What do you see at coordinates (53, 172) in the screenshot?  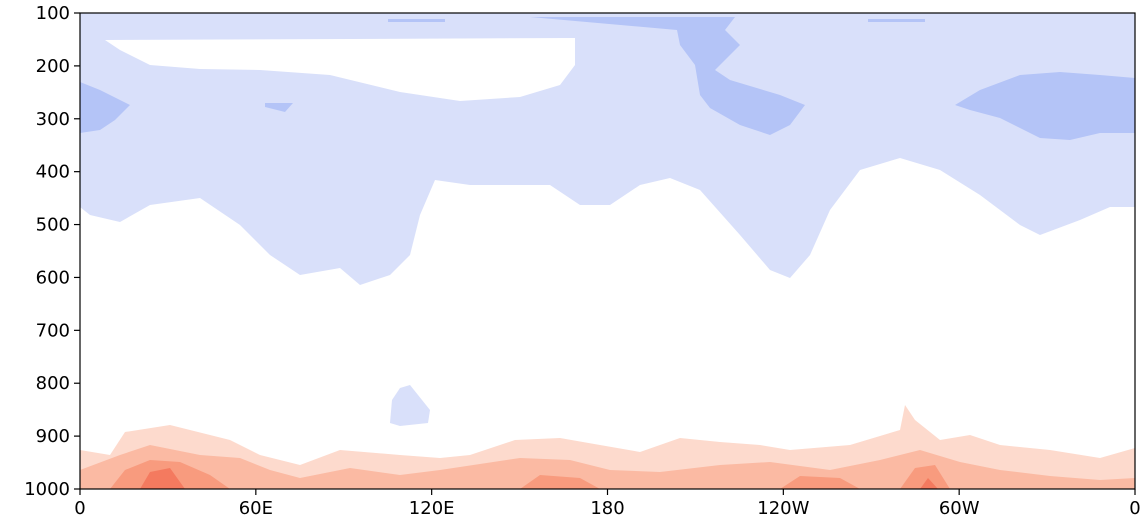 I see `y-tick-label: 400` at bounding box center [53, 172].